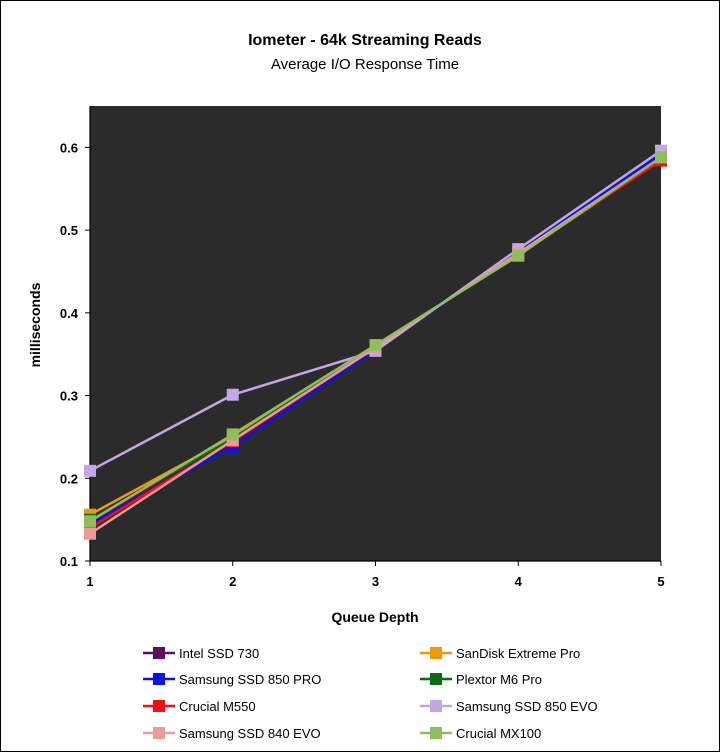  I want to click on y-tick-label: 0.2, so click(69, 478).